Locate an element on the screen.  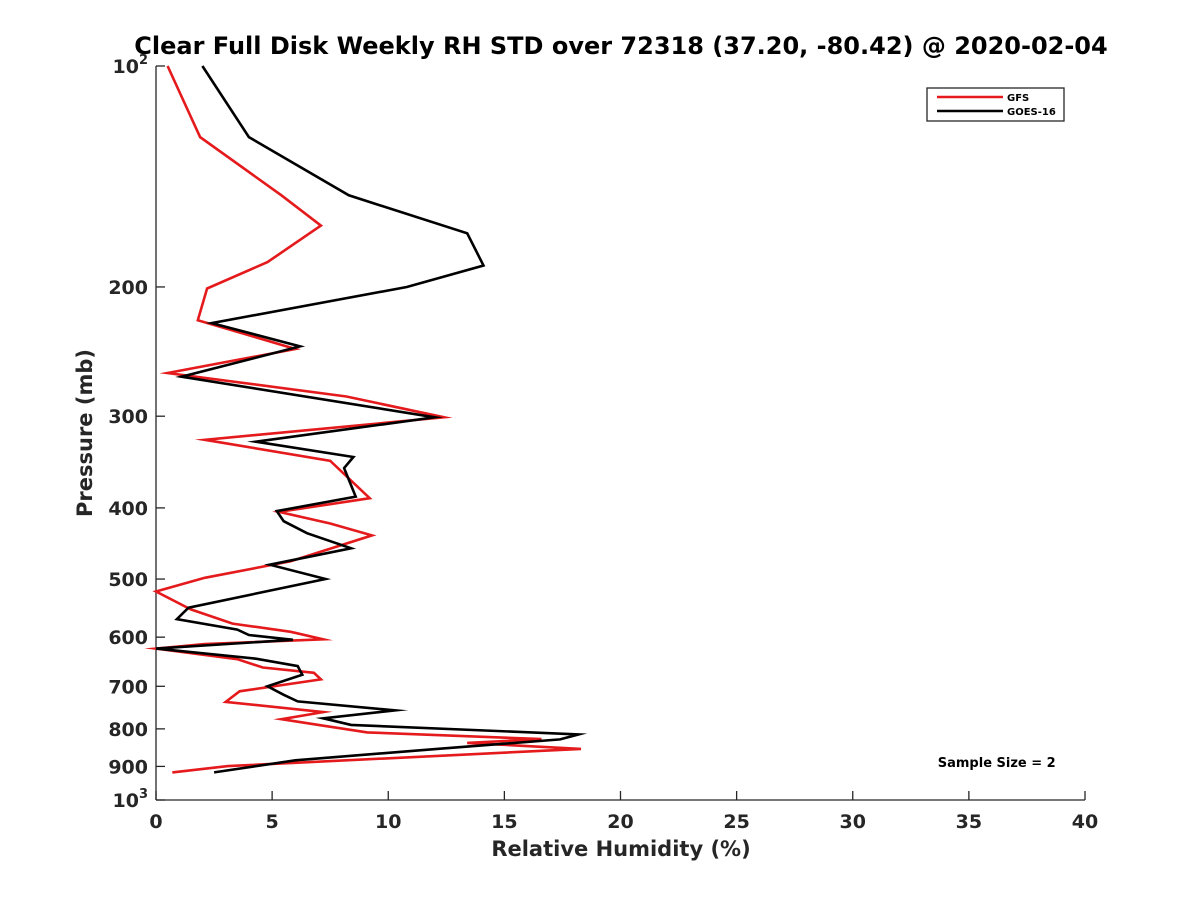
y-tick-label: 800 is located at coordinates (128, 730).